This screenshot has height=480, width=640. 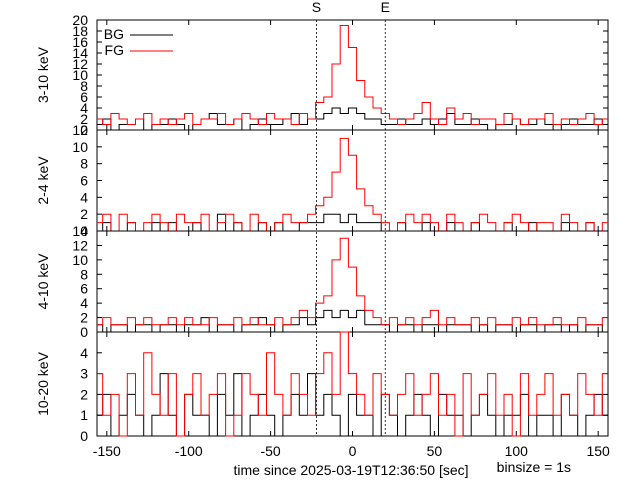 What do you see at coordinates (350, 470) in the screenshot?
I see `x-axis-label: time since 2025-03-19T12:36:50 [sec]` at bounding box center [350, 470].